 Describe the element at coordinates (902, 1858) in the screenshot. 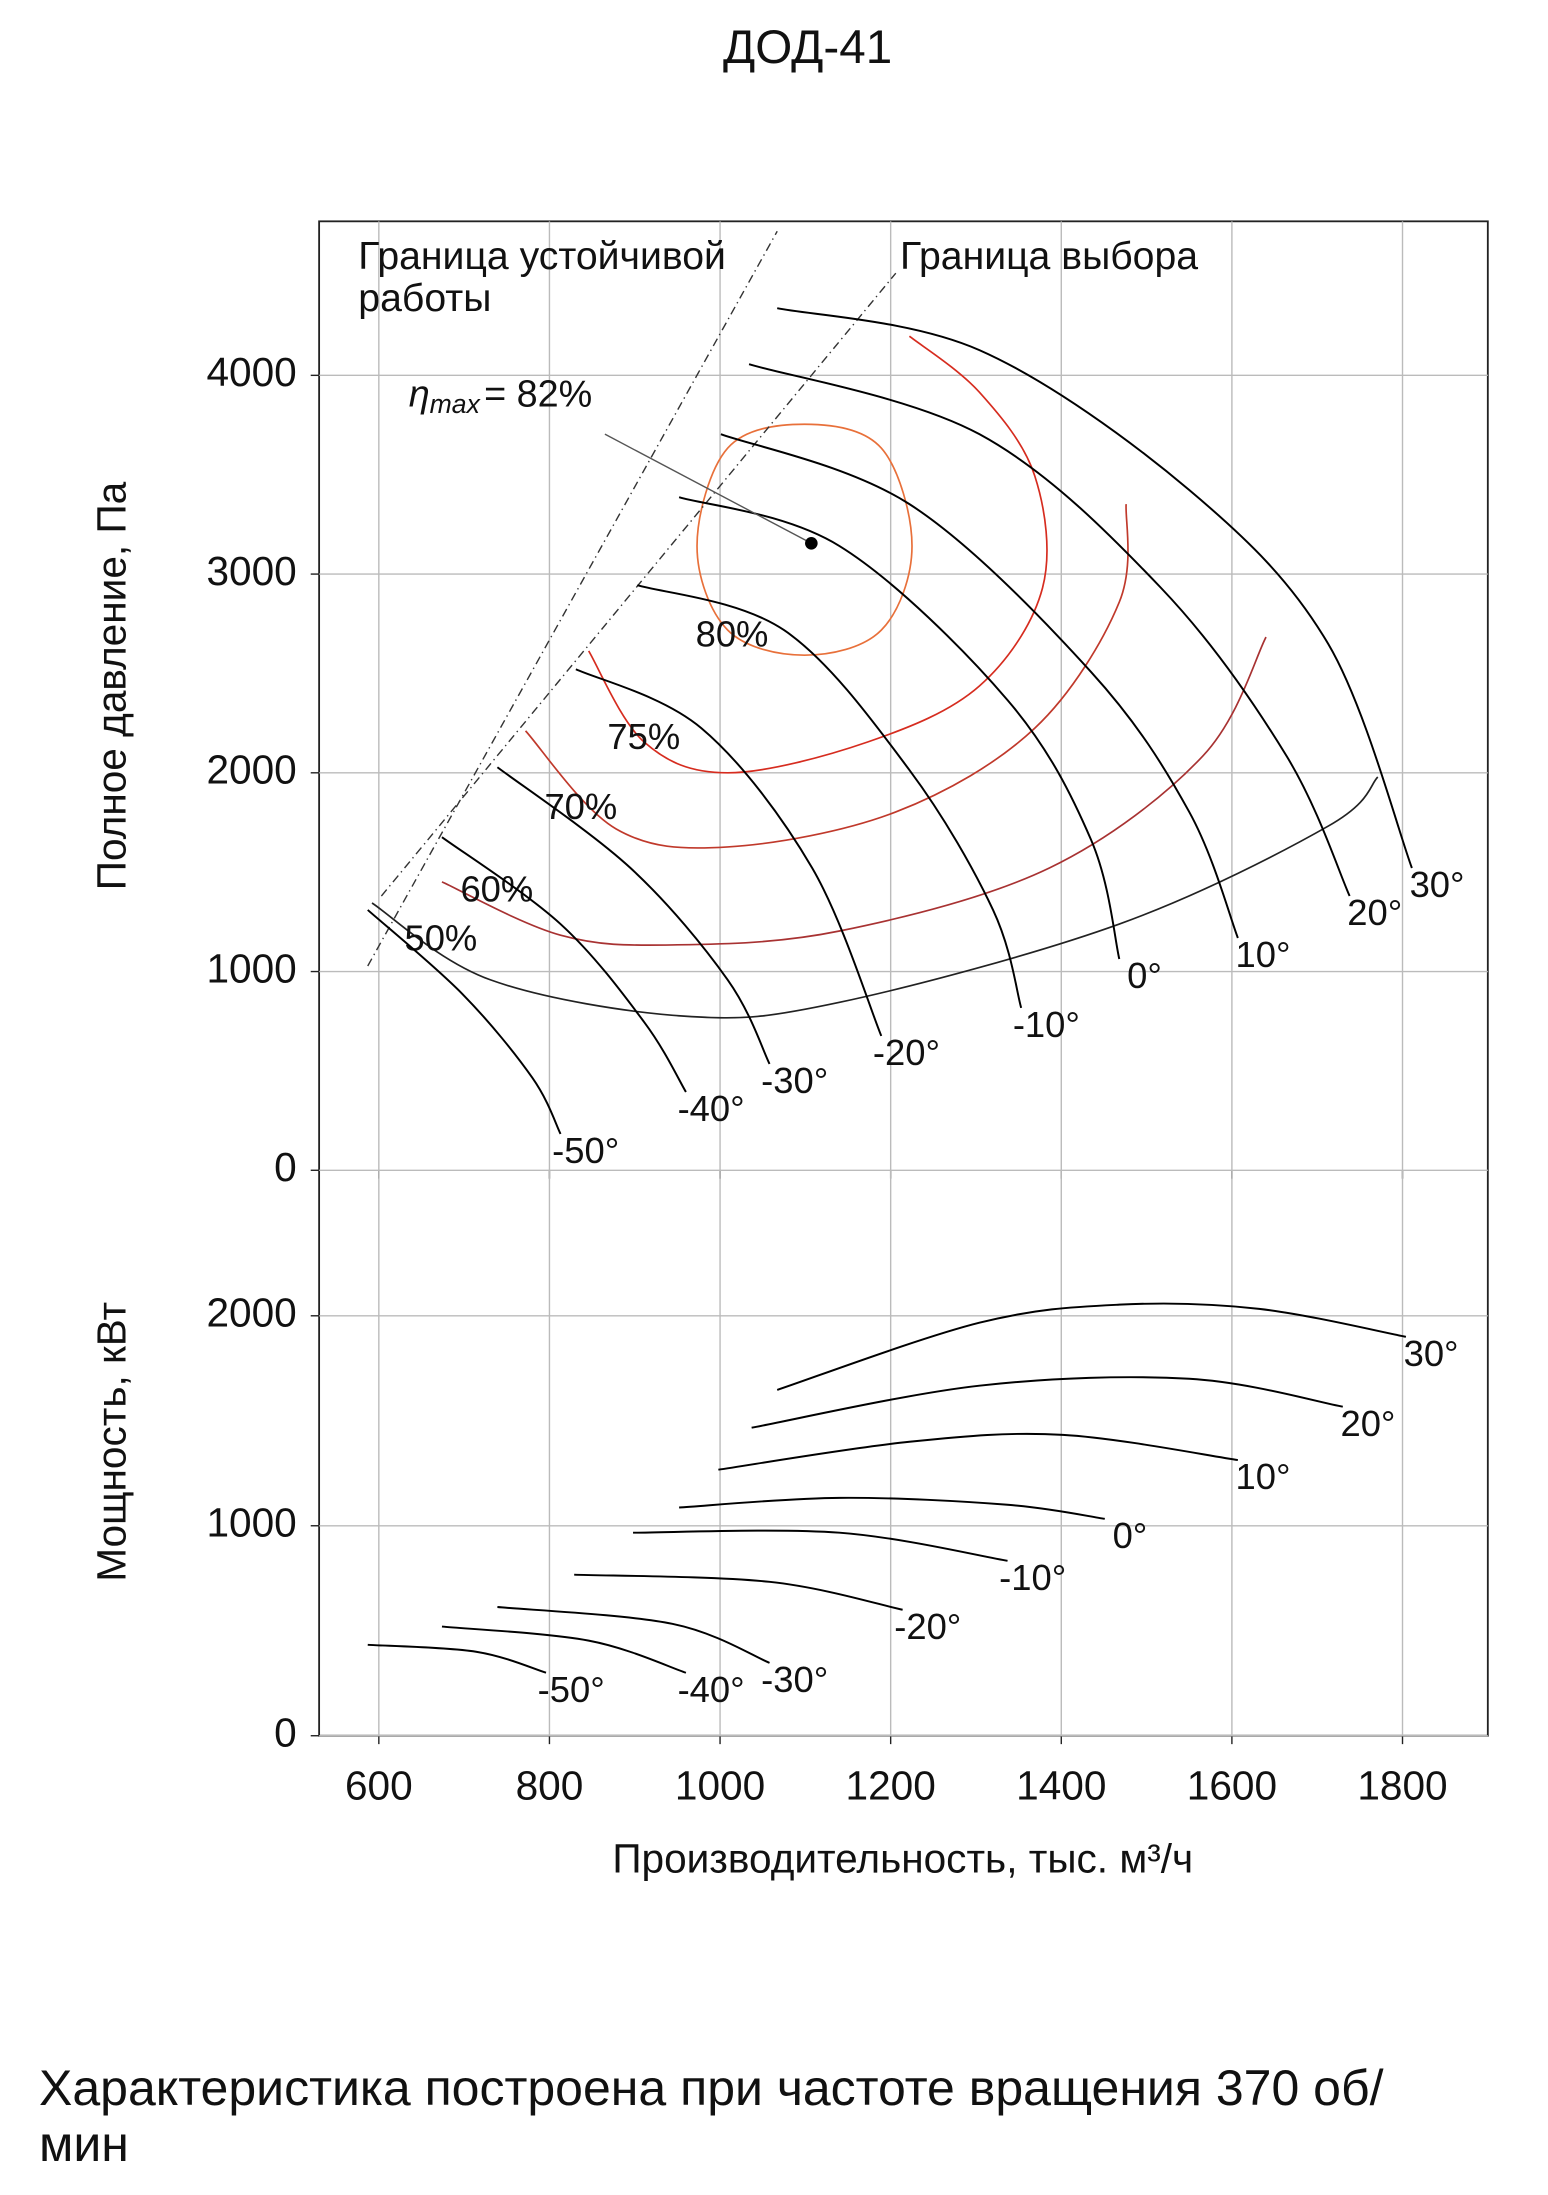

I see `x-axis-label: Производительность, тыс. м³/ч` at that location.